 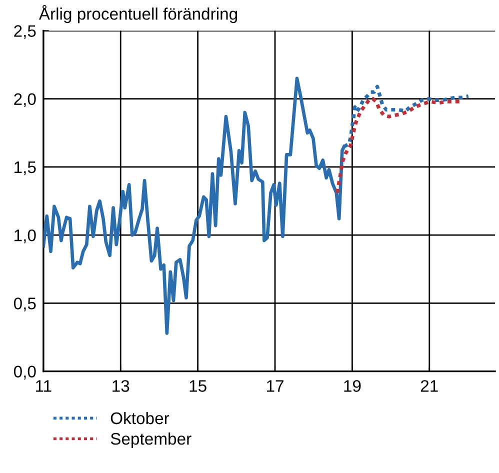 What do you see at coordinates (25, 100) in the screenshot?
I see `y-tick-label: 2,0` at bounding box center [25, 100].